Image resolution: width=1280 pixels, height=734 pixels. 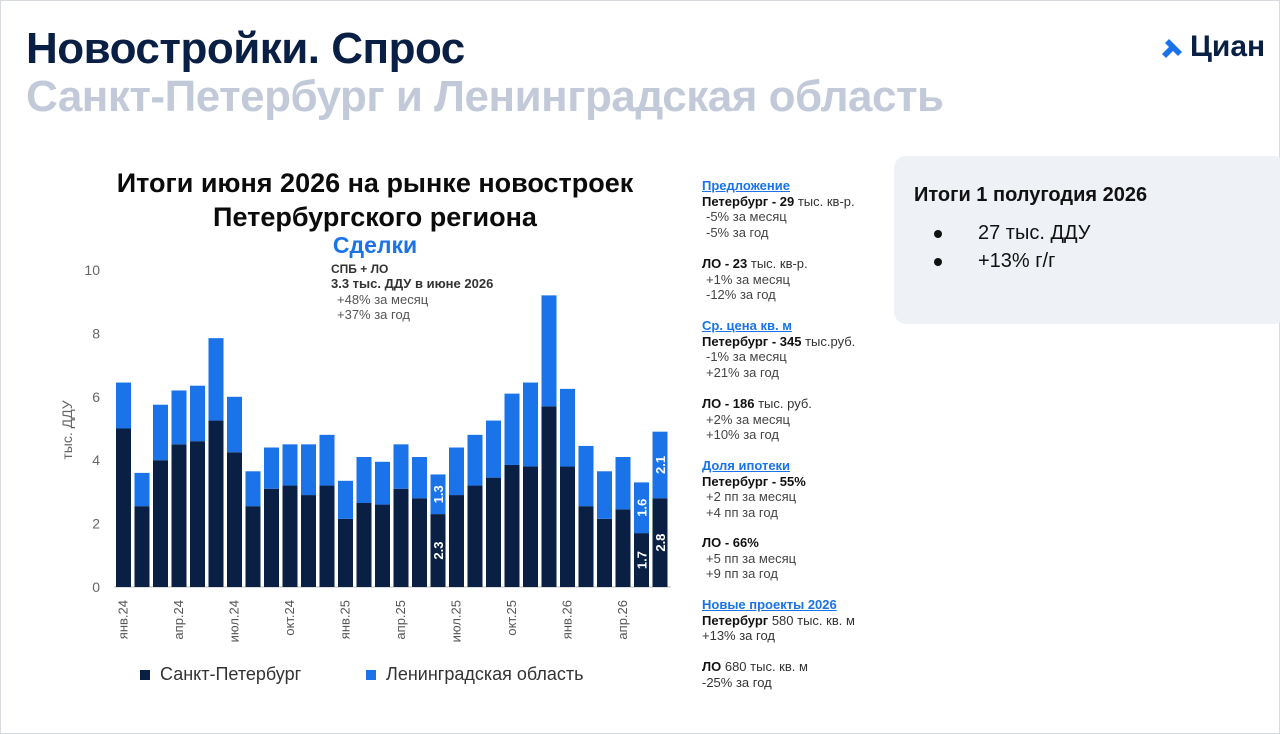 I want to click on summary-item: 27 тыс. ДДУ, so click(x=1012, y=233).